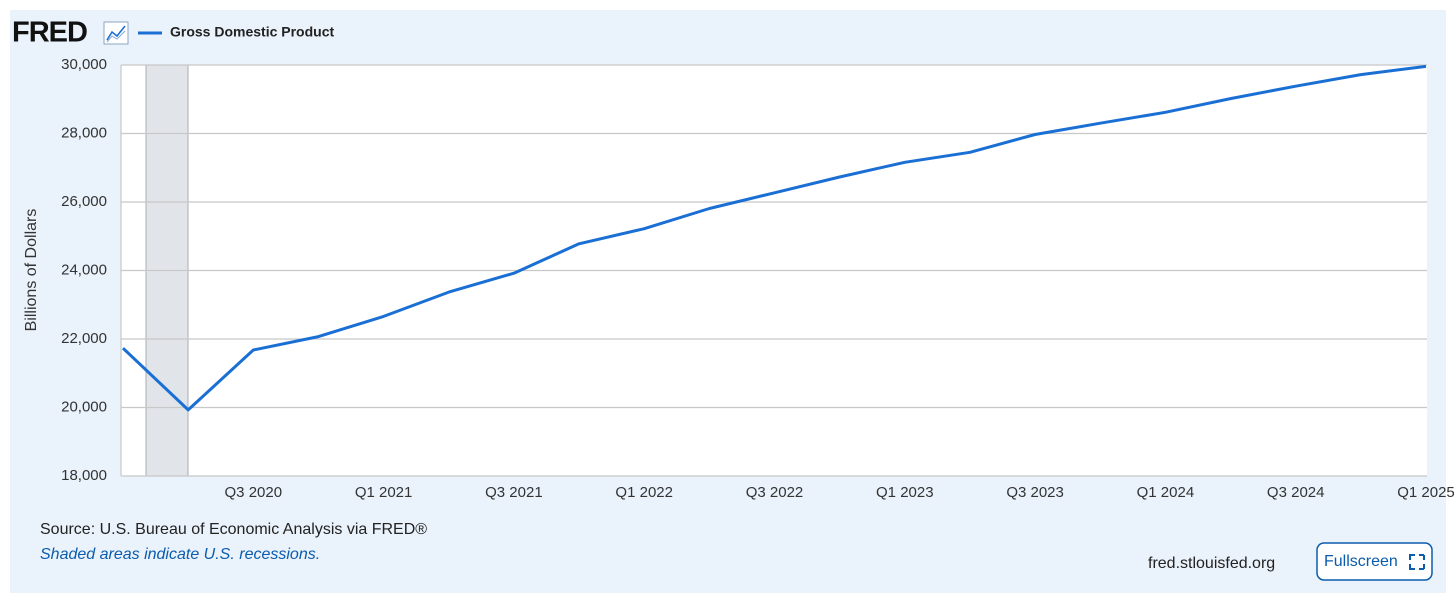 This screenshot has height=599, width=1456. Describe the element at coordinates (84, 475) in the screenshot. I see `y-tick-label: 18,000` at that location.